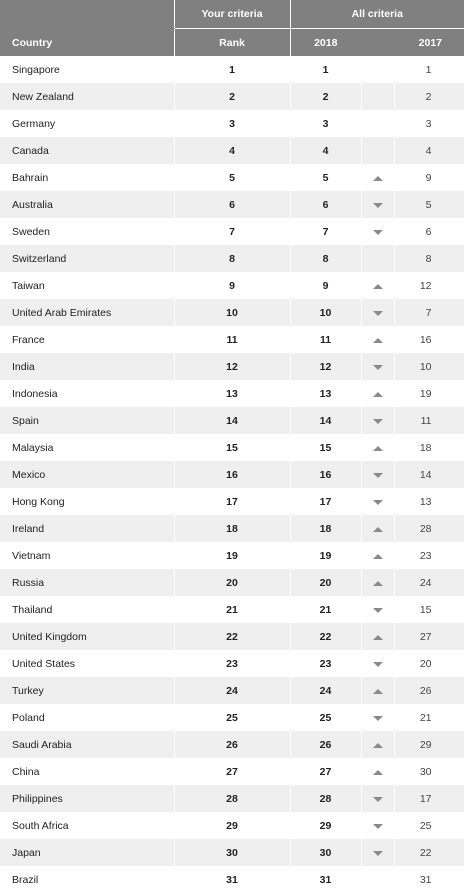 The width and height of the screenshot is (464, 895). Describe the element at coordinates (87, 528) in the screenshot. I see `country-cell: Ireland` at that location.